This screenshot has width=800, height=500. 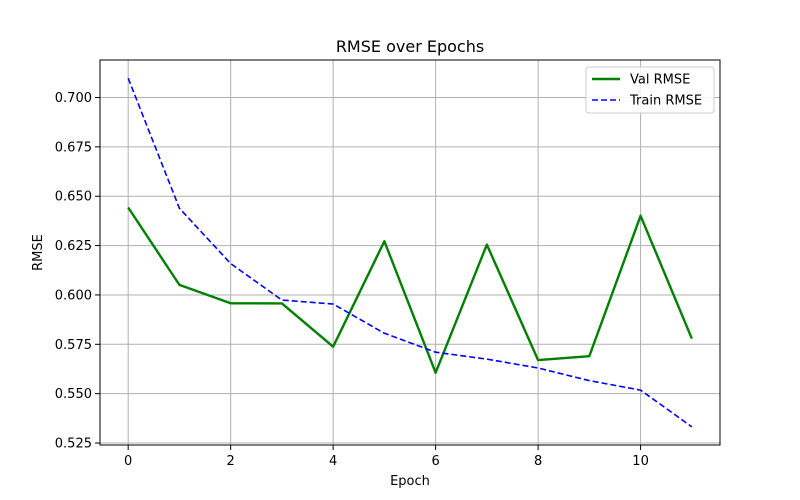 What do you see at coordinates (333, 461) in the screenshot?
I see `x-tick-label: 4` at bounding box center [333, 461].